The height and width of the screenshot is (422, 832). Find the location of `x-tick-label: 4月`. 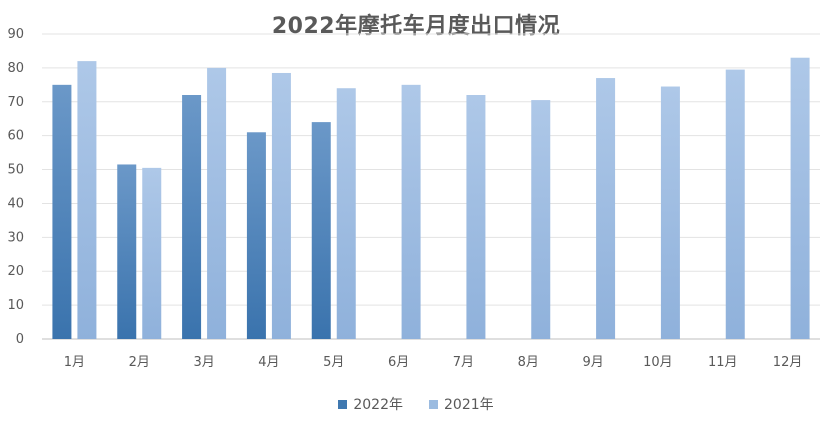

x-tick-label: 4月 is located at coordinates (268, 362).